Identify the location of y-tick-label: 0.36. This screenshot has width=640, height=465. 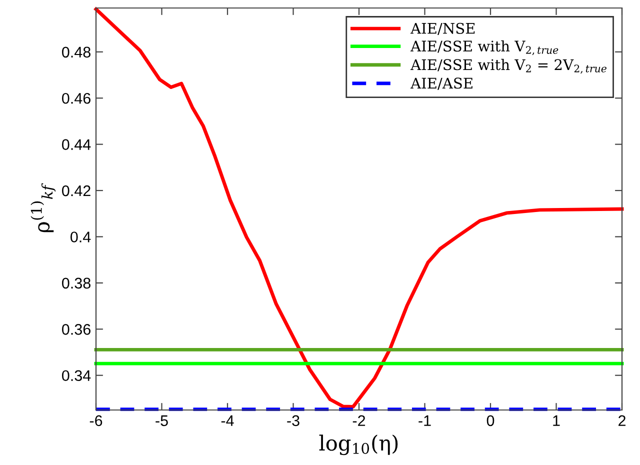
(76, 329).